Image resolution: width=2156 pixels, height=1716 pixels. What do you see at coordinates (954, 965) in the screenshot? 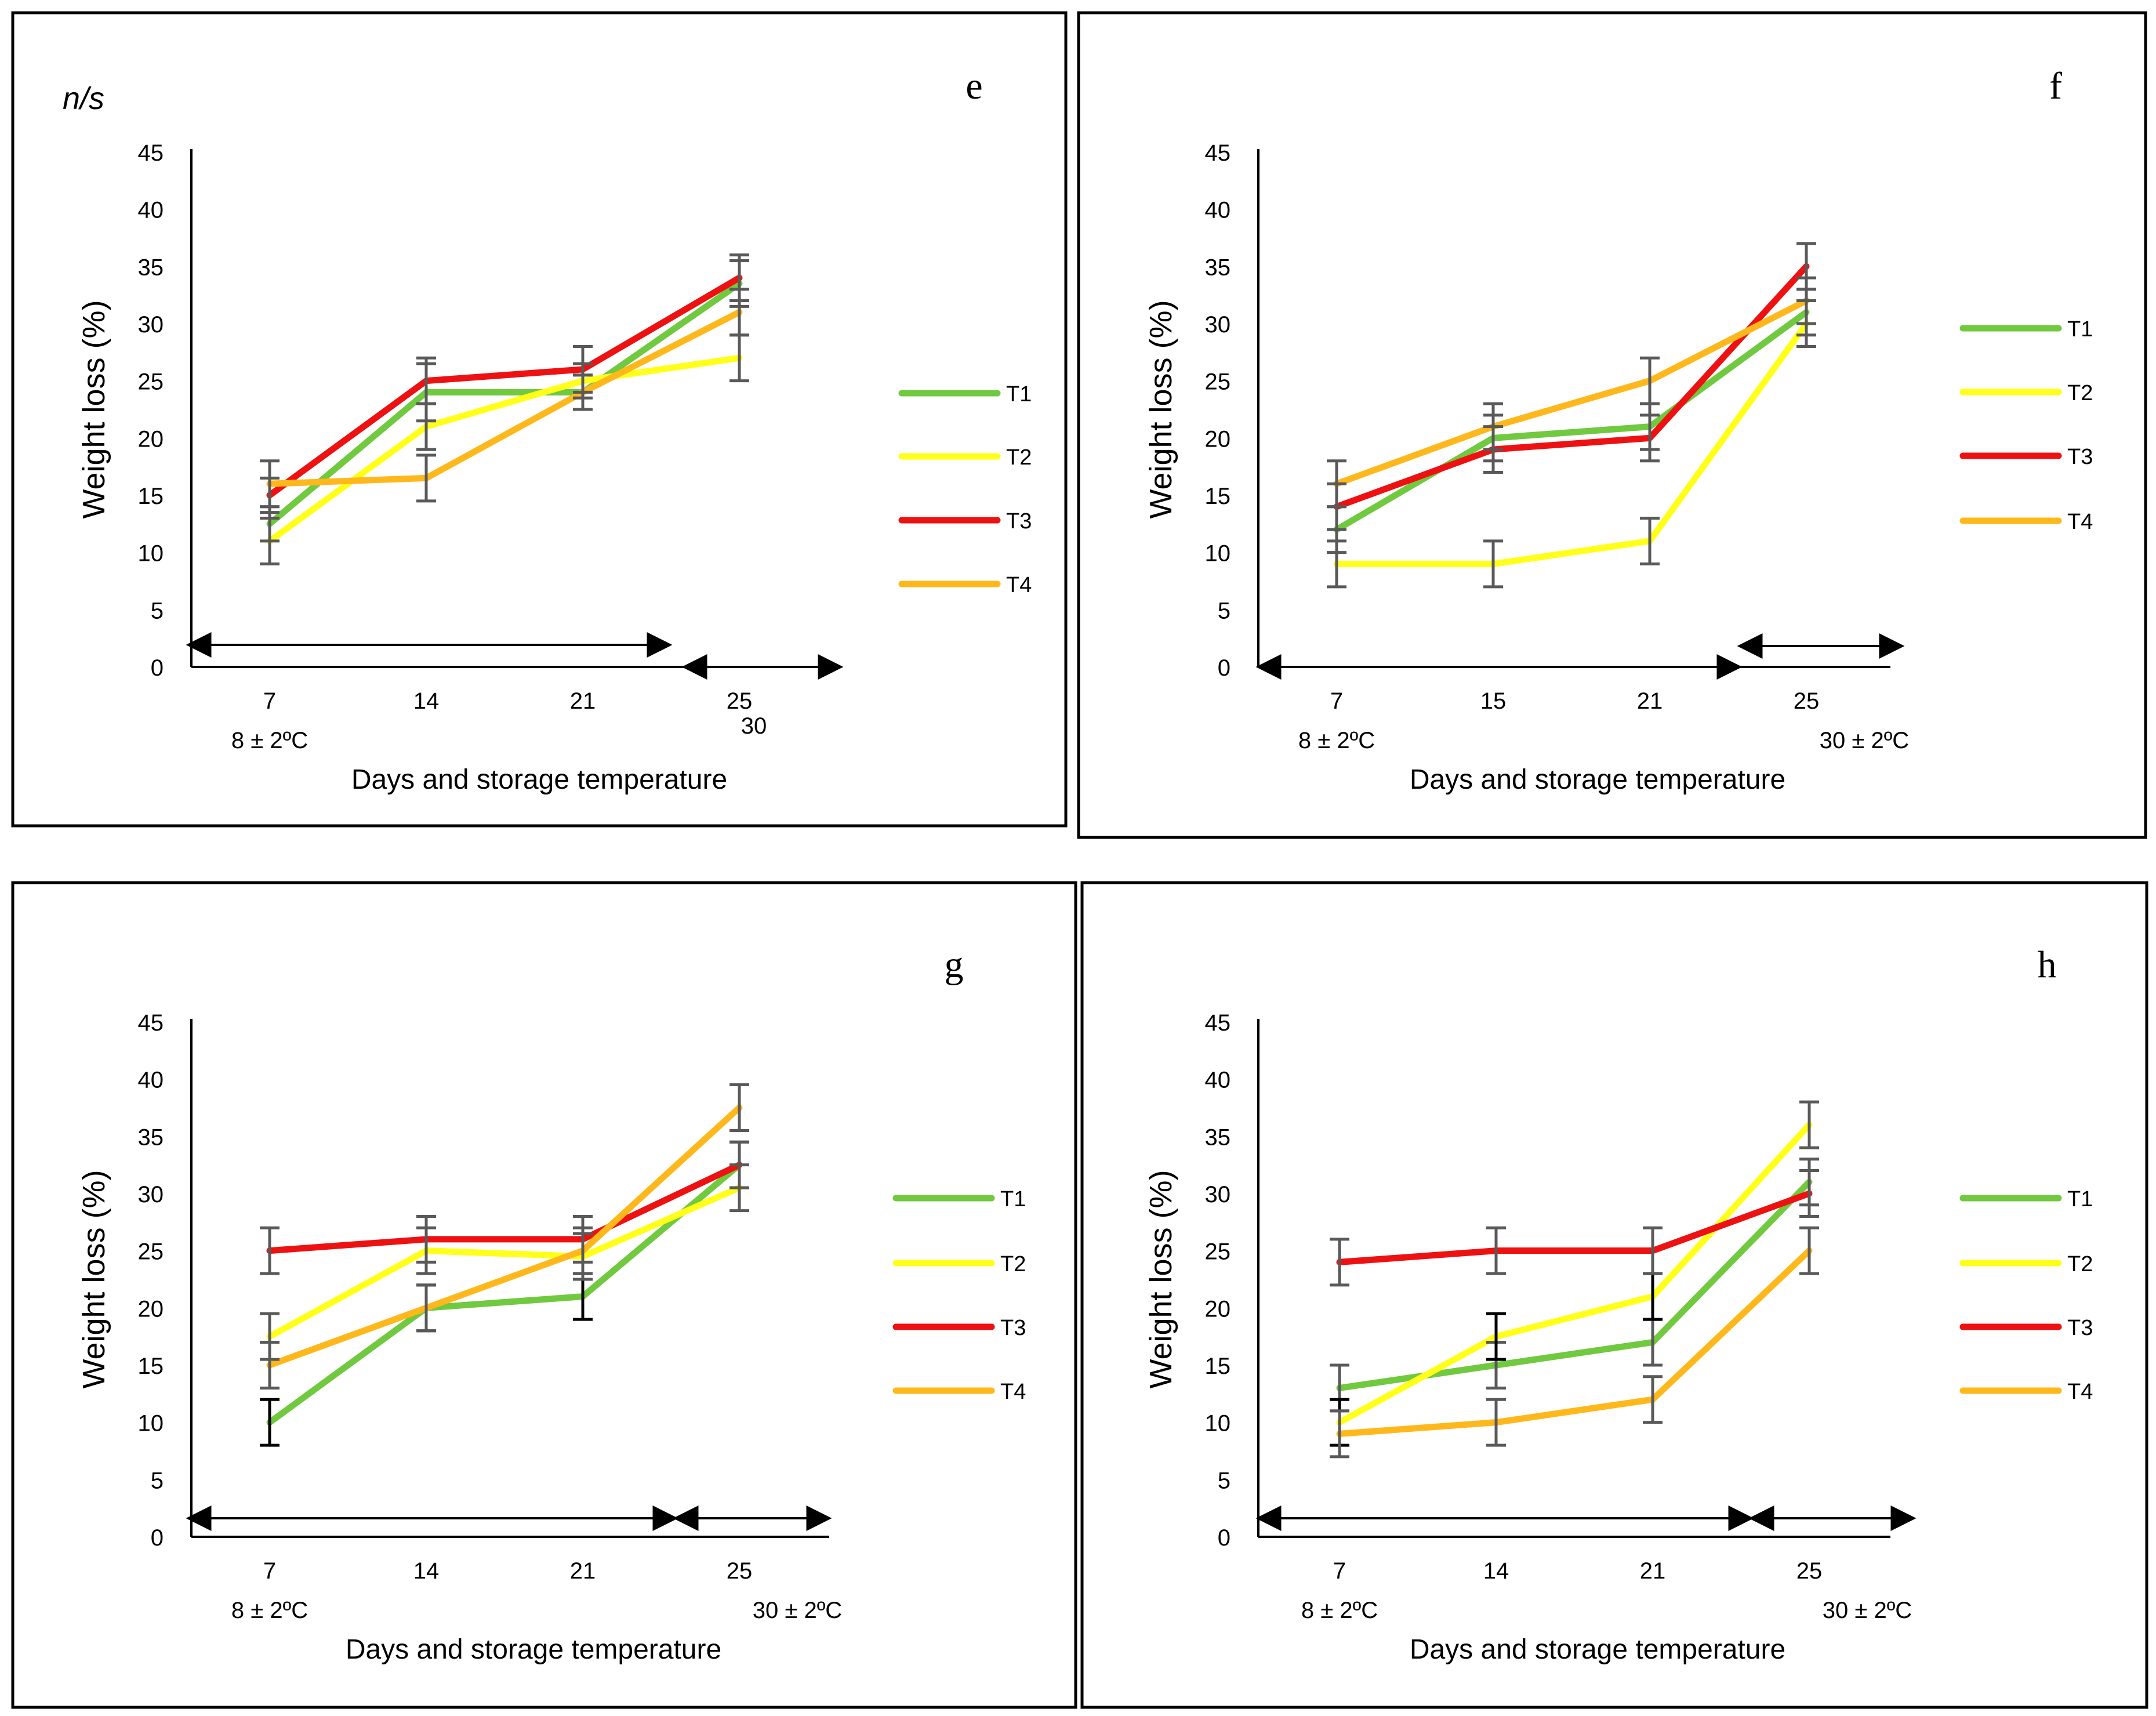
I see `panel-letter: g` at bounding box center [954, 965].